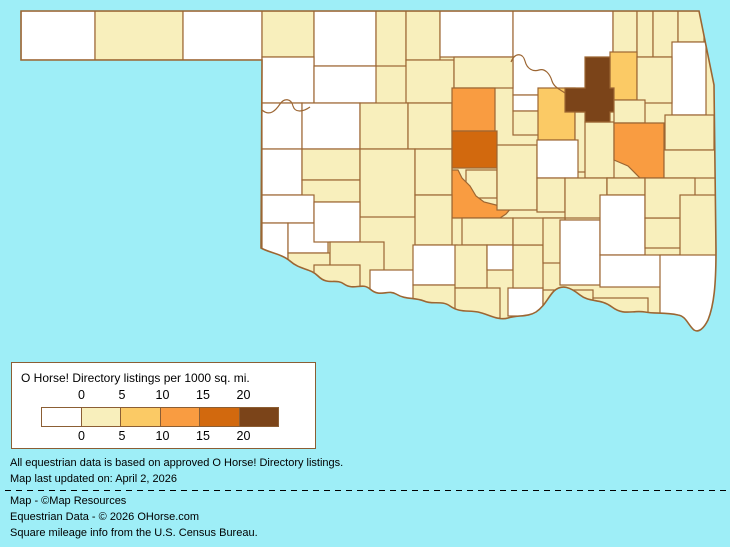 This screenshot has width=730, height=547. I want to click on map-credit: Map - ©Map Resources, so click(68, 501).